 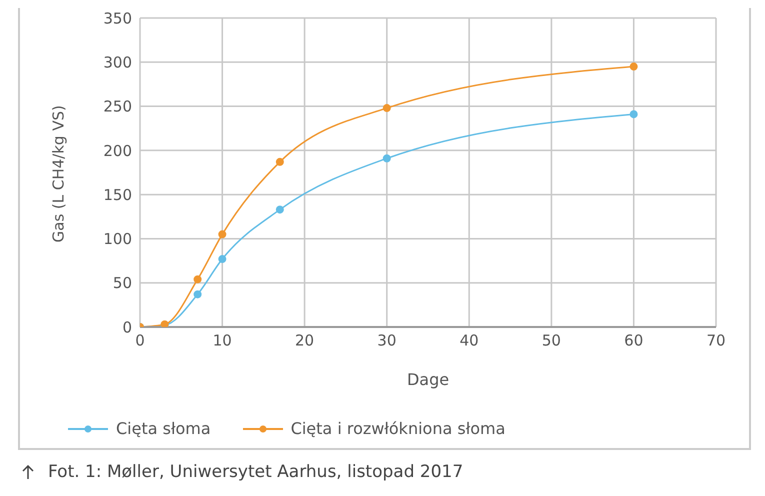 I want to click on x-tick-label: 50, so click(x=551, y=341).